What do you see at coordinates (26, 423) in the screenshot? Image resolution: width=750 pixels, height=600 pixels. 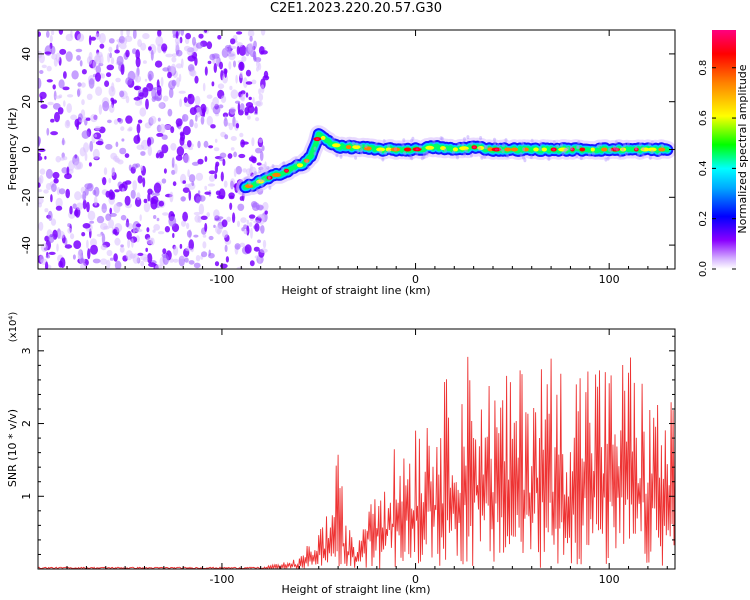 I see `snr-y-tick-label: 2` at bounding box center [26, 423].